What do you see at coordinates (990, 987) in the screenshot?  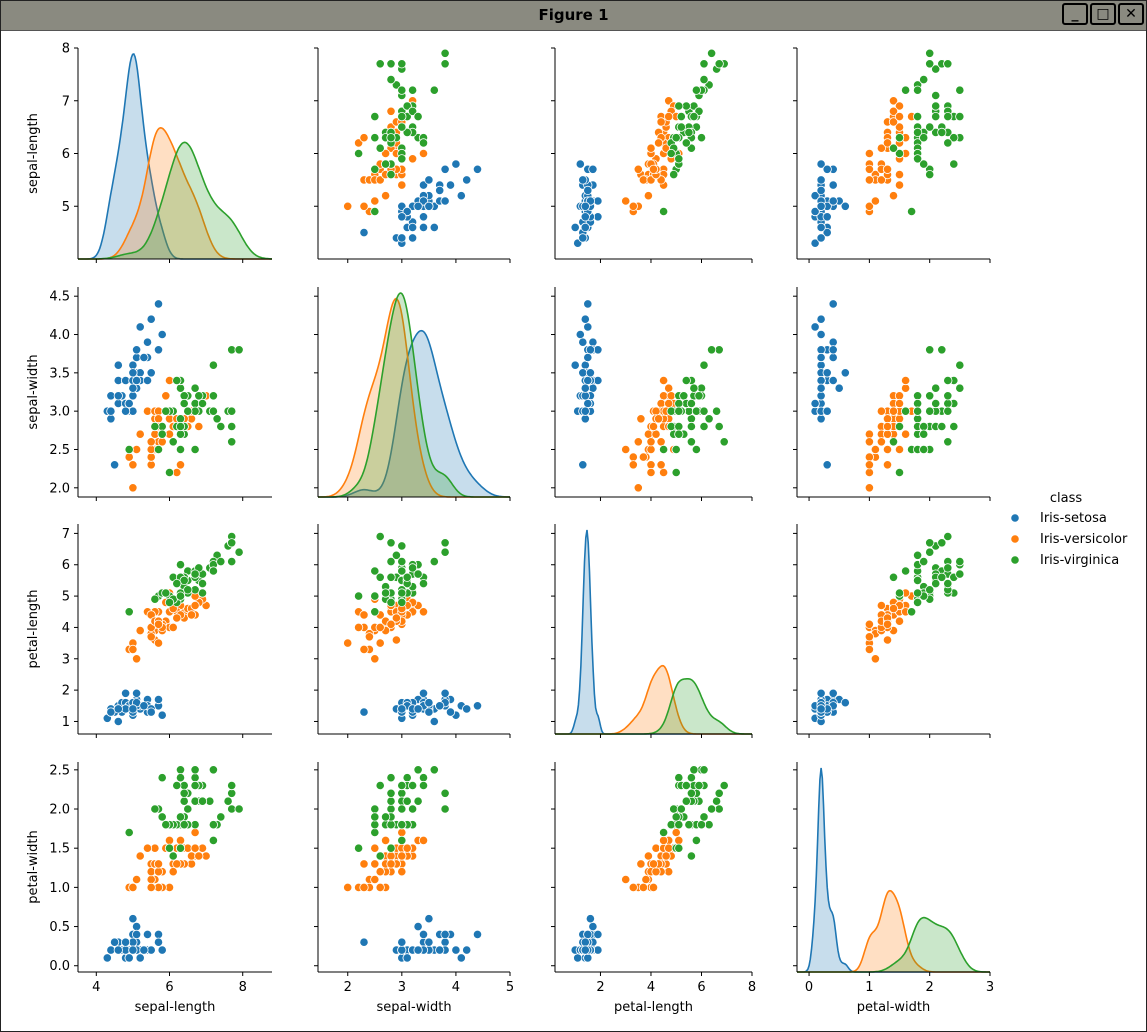 I see `x-tick-label: 3` at bounding box center [990, 987].